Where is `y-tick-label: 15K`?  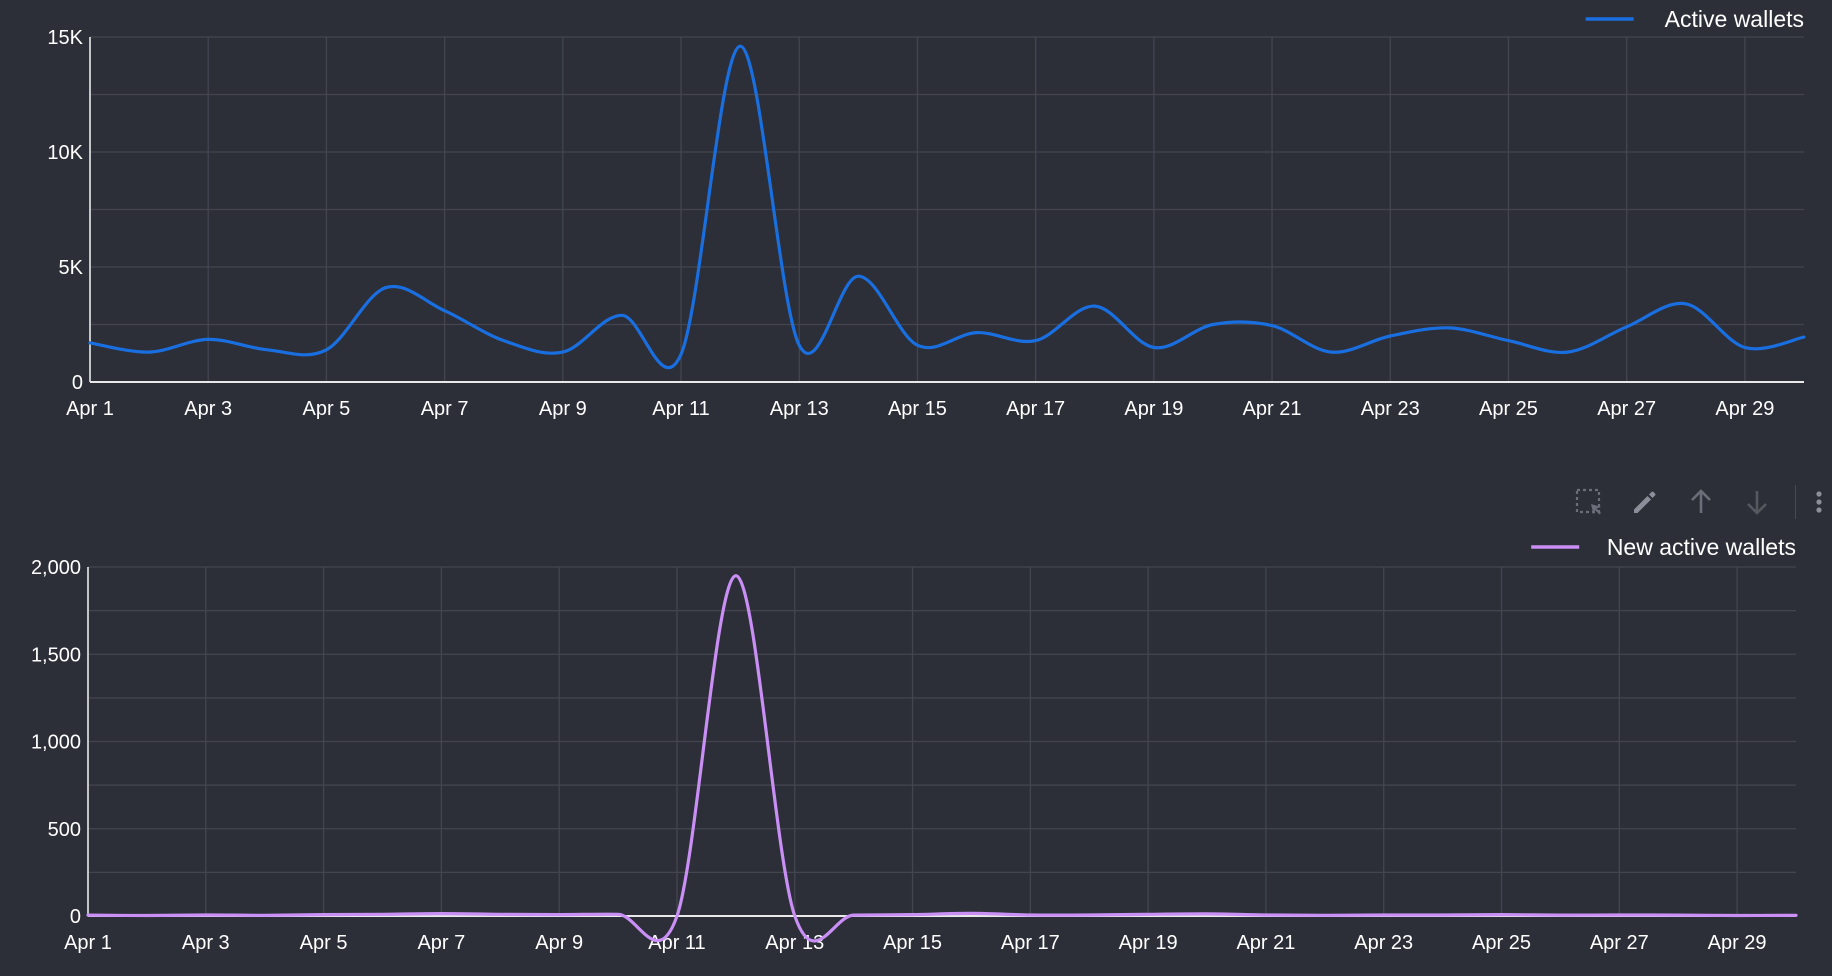 y-tick-label: 15K is located at coordinates (65, 38).